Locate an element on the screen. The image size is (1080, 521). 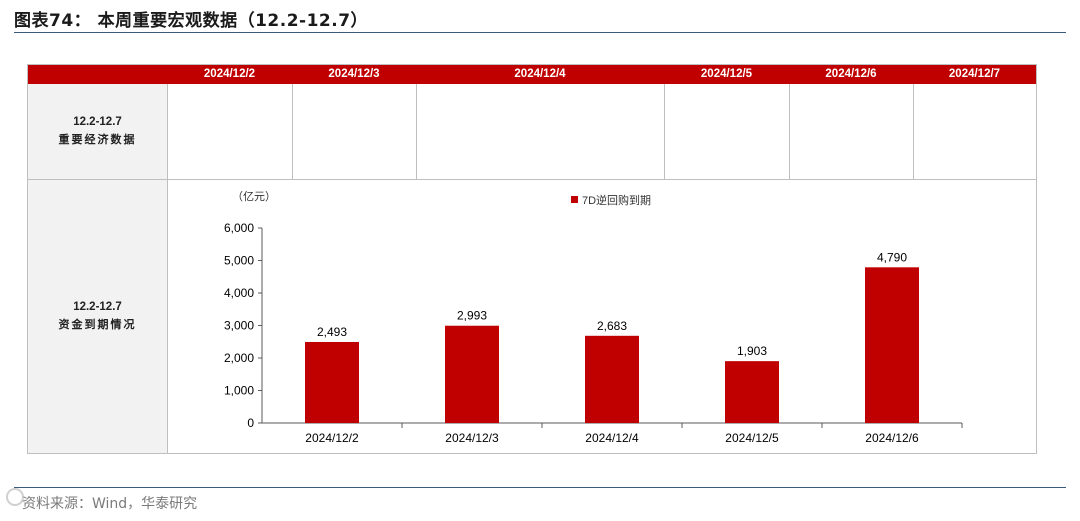
row-label-fund-maturity: 12.2-12.7 资金到期情况 is located at coordinates (97, 316).